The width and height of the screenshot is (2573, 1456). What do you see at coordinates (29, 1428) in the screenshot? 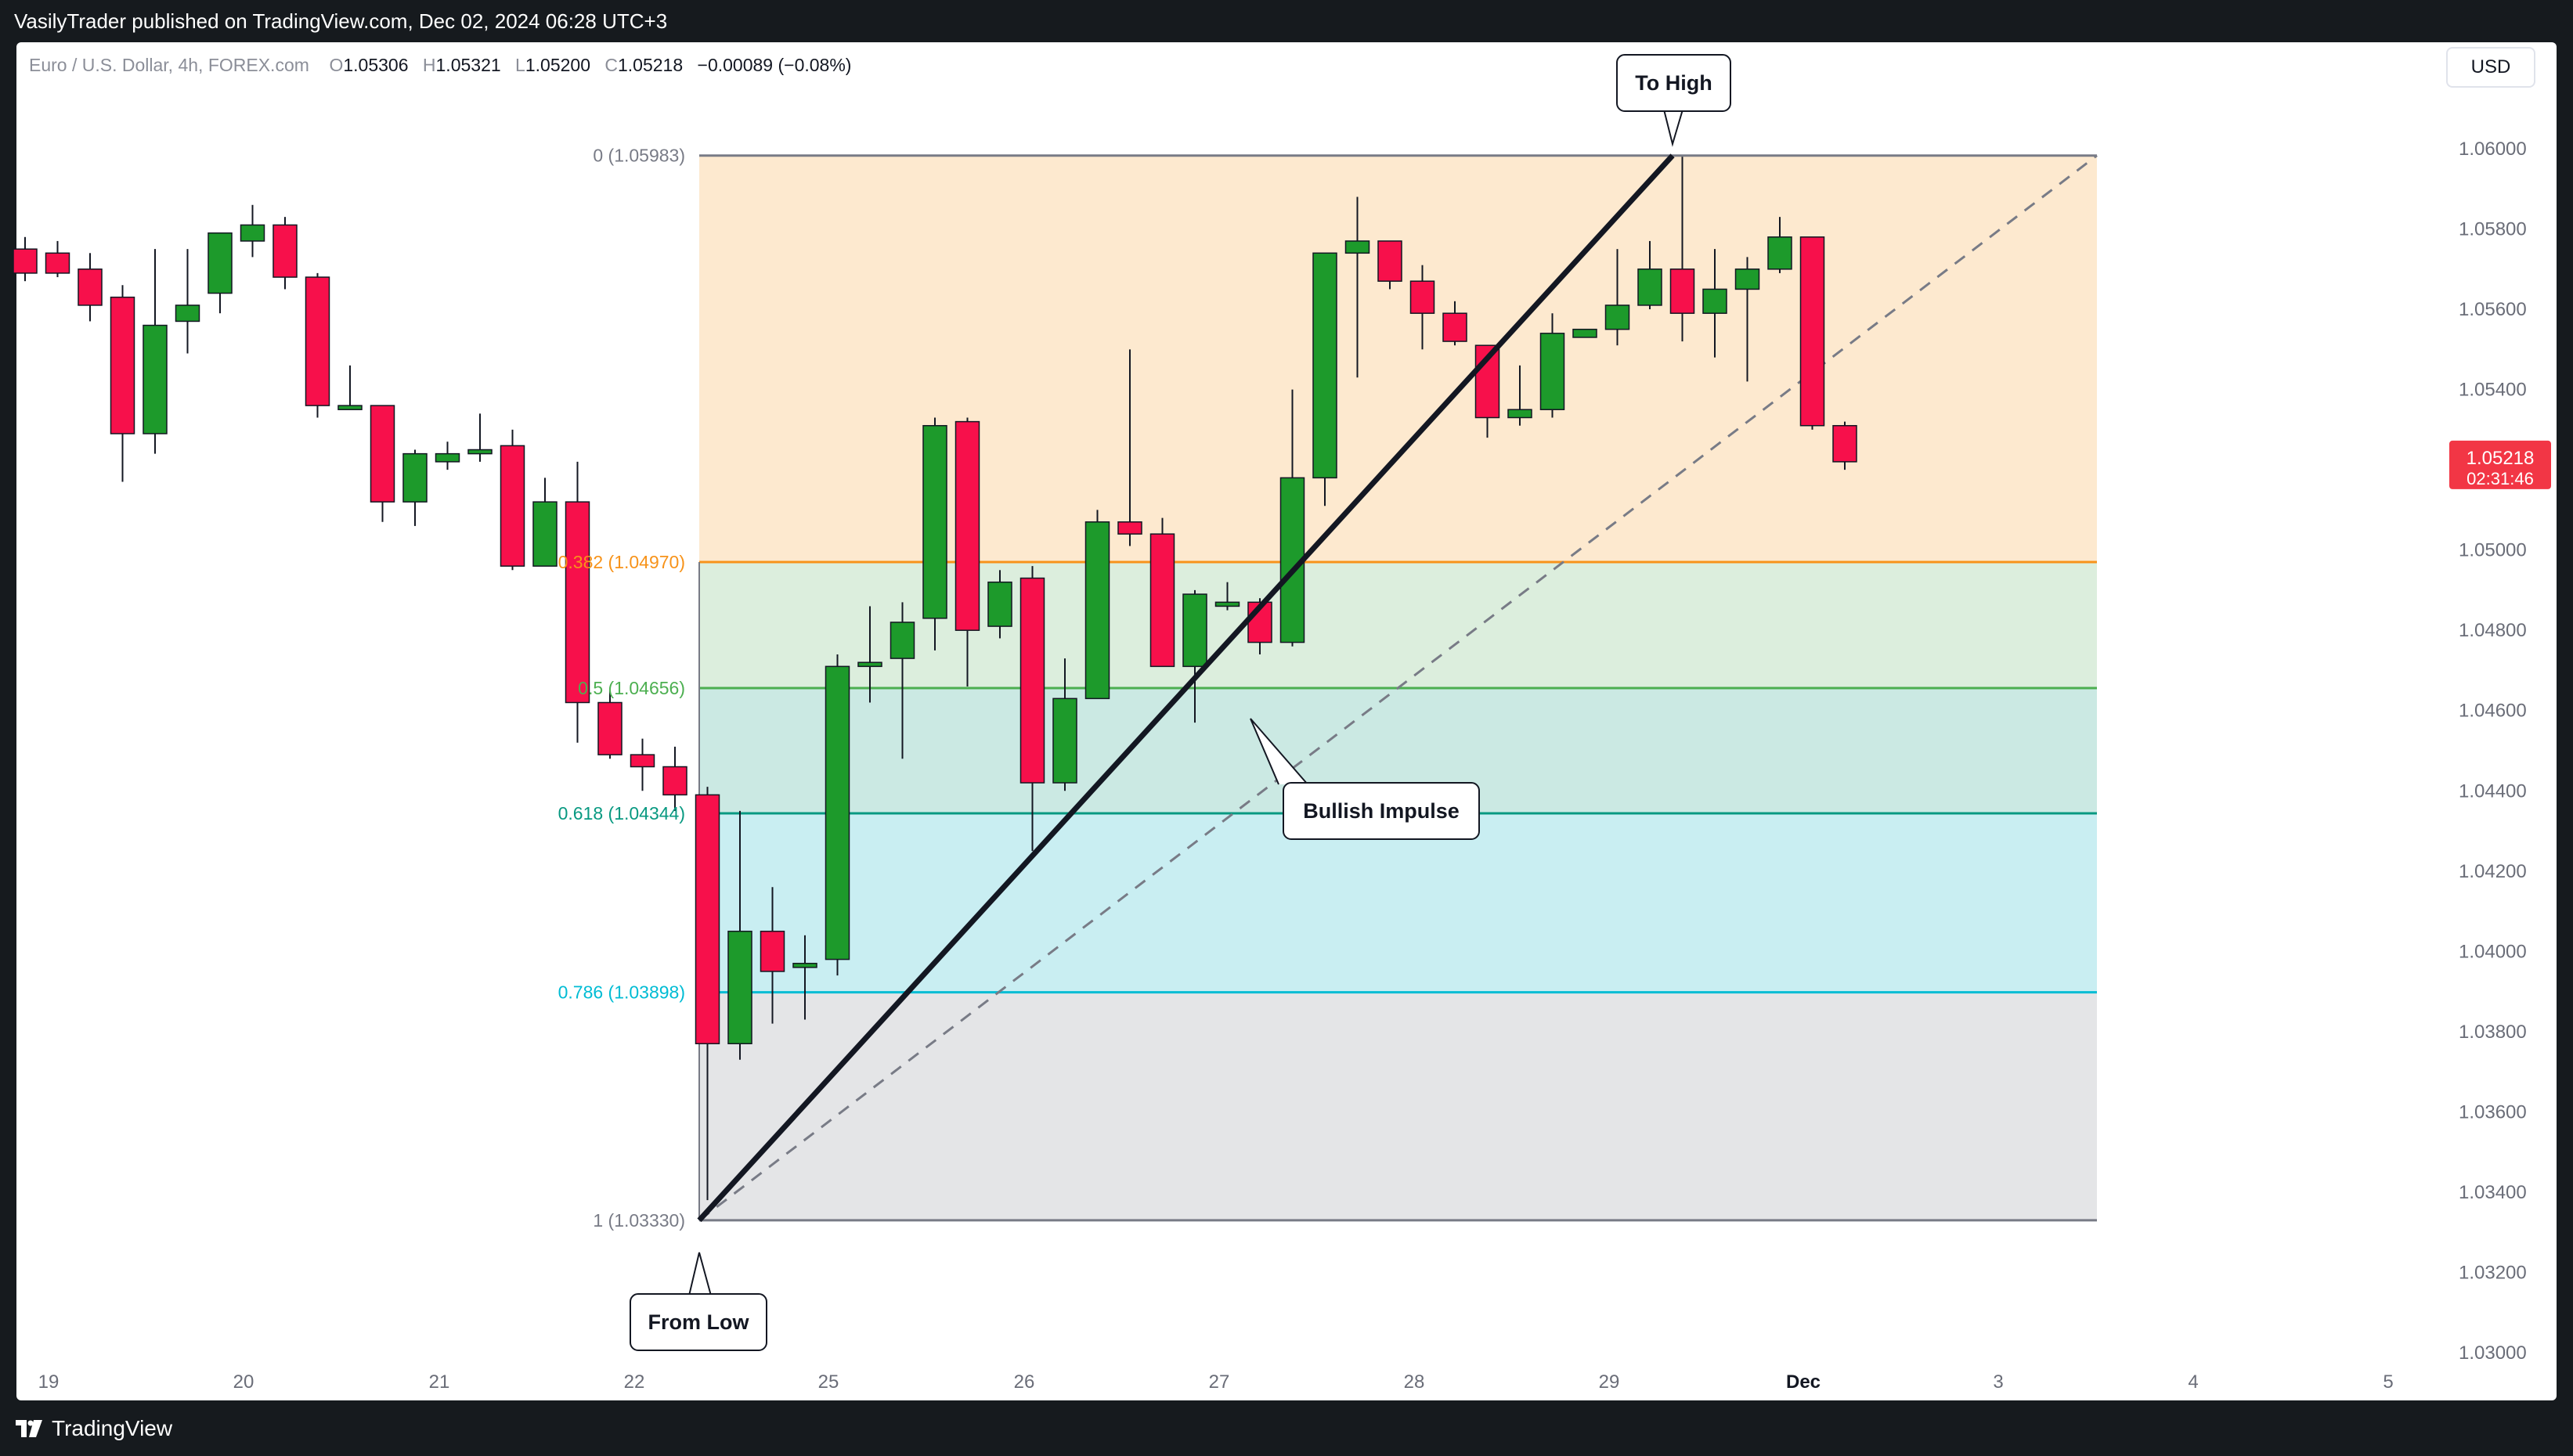
I see `tradingview-logo-icon` at bounding box center [29, 1428].